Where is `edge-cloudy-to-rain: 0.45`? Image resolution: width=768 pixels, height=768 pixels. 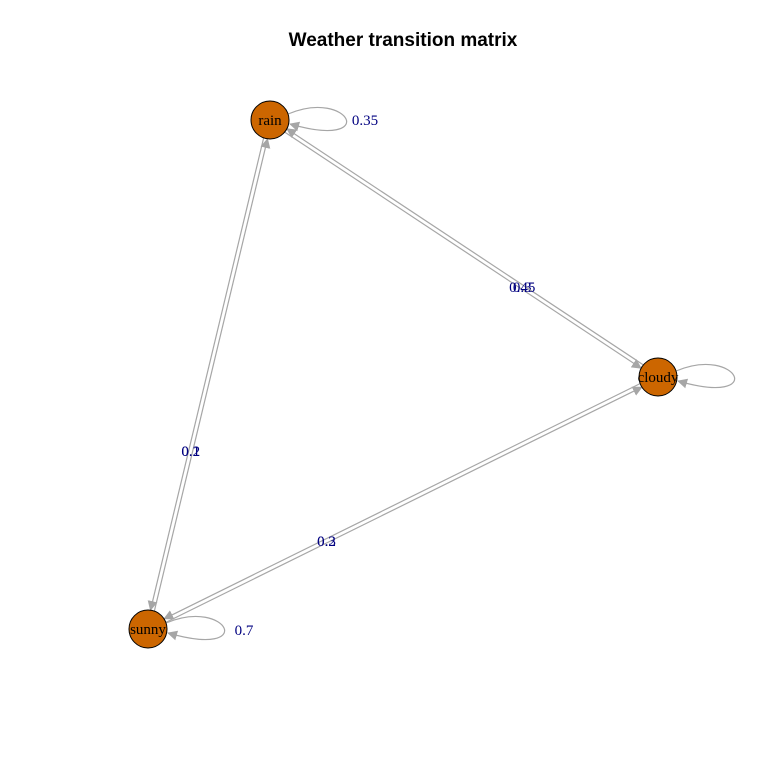
edge-cloudy-to-rain: 0.45 is located at coordinates (465, 247).